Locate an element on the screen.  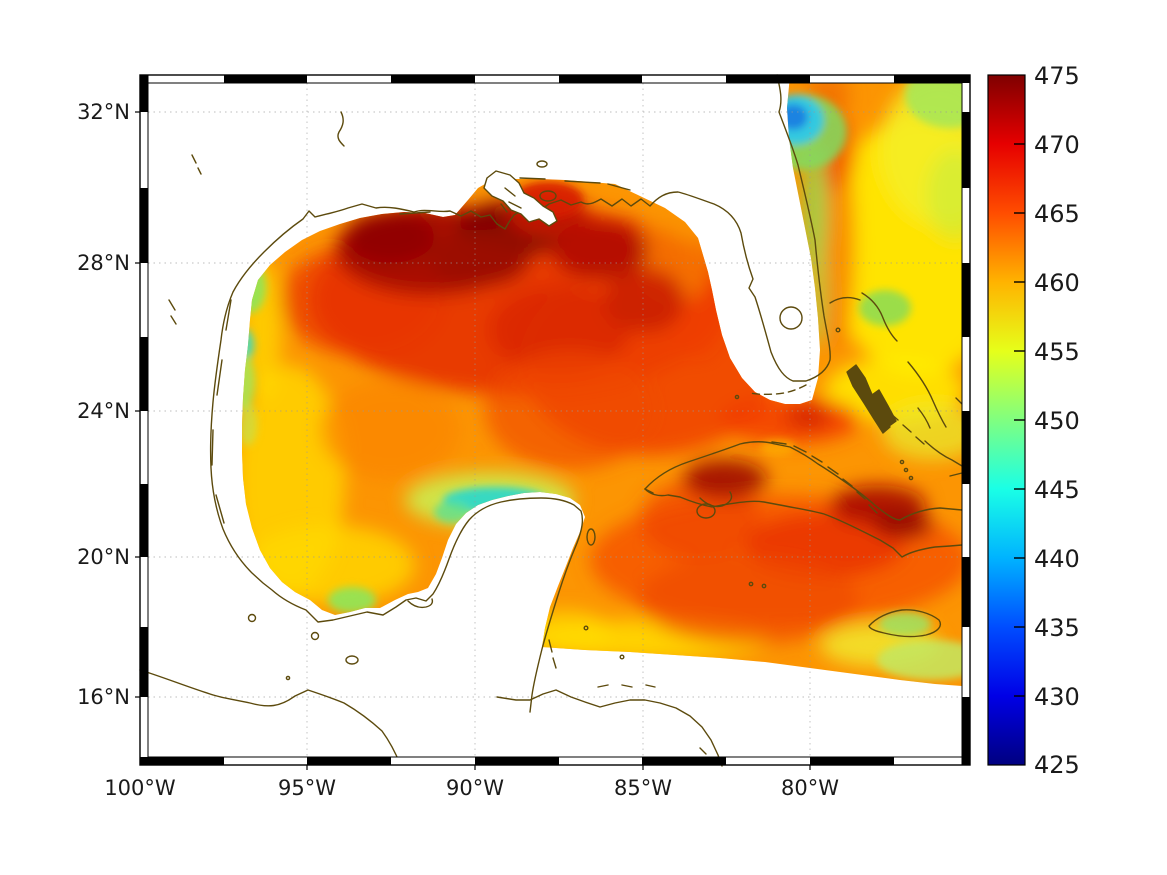
coast-cuba-south is located at coordinates (803, 523).